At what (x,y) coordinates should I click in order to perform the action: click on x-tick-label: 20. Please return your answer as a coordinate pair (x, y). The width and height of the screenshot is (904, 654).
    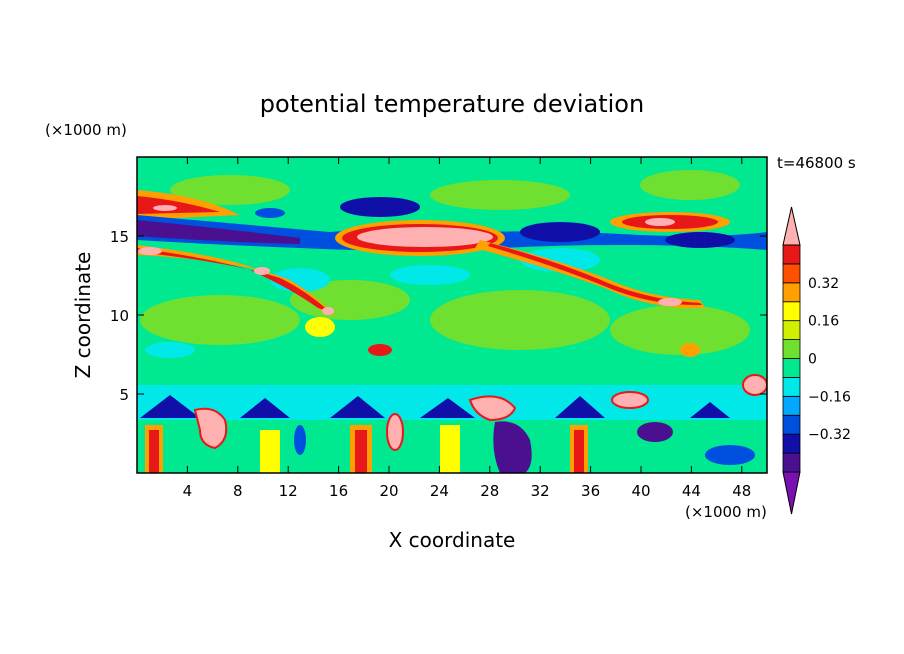
    Looking at the image, I should click on (388, 491).